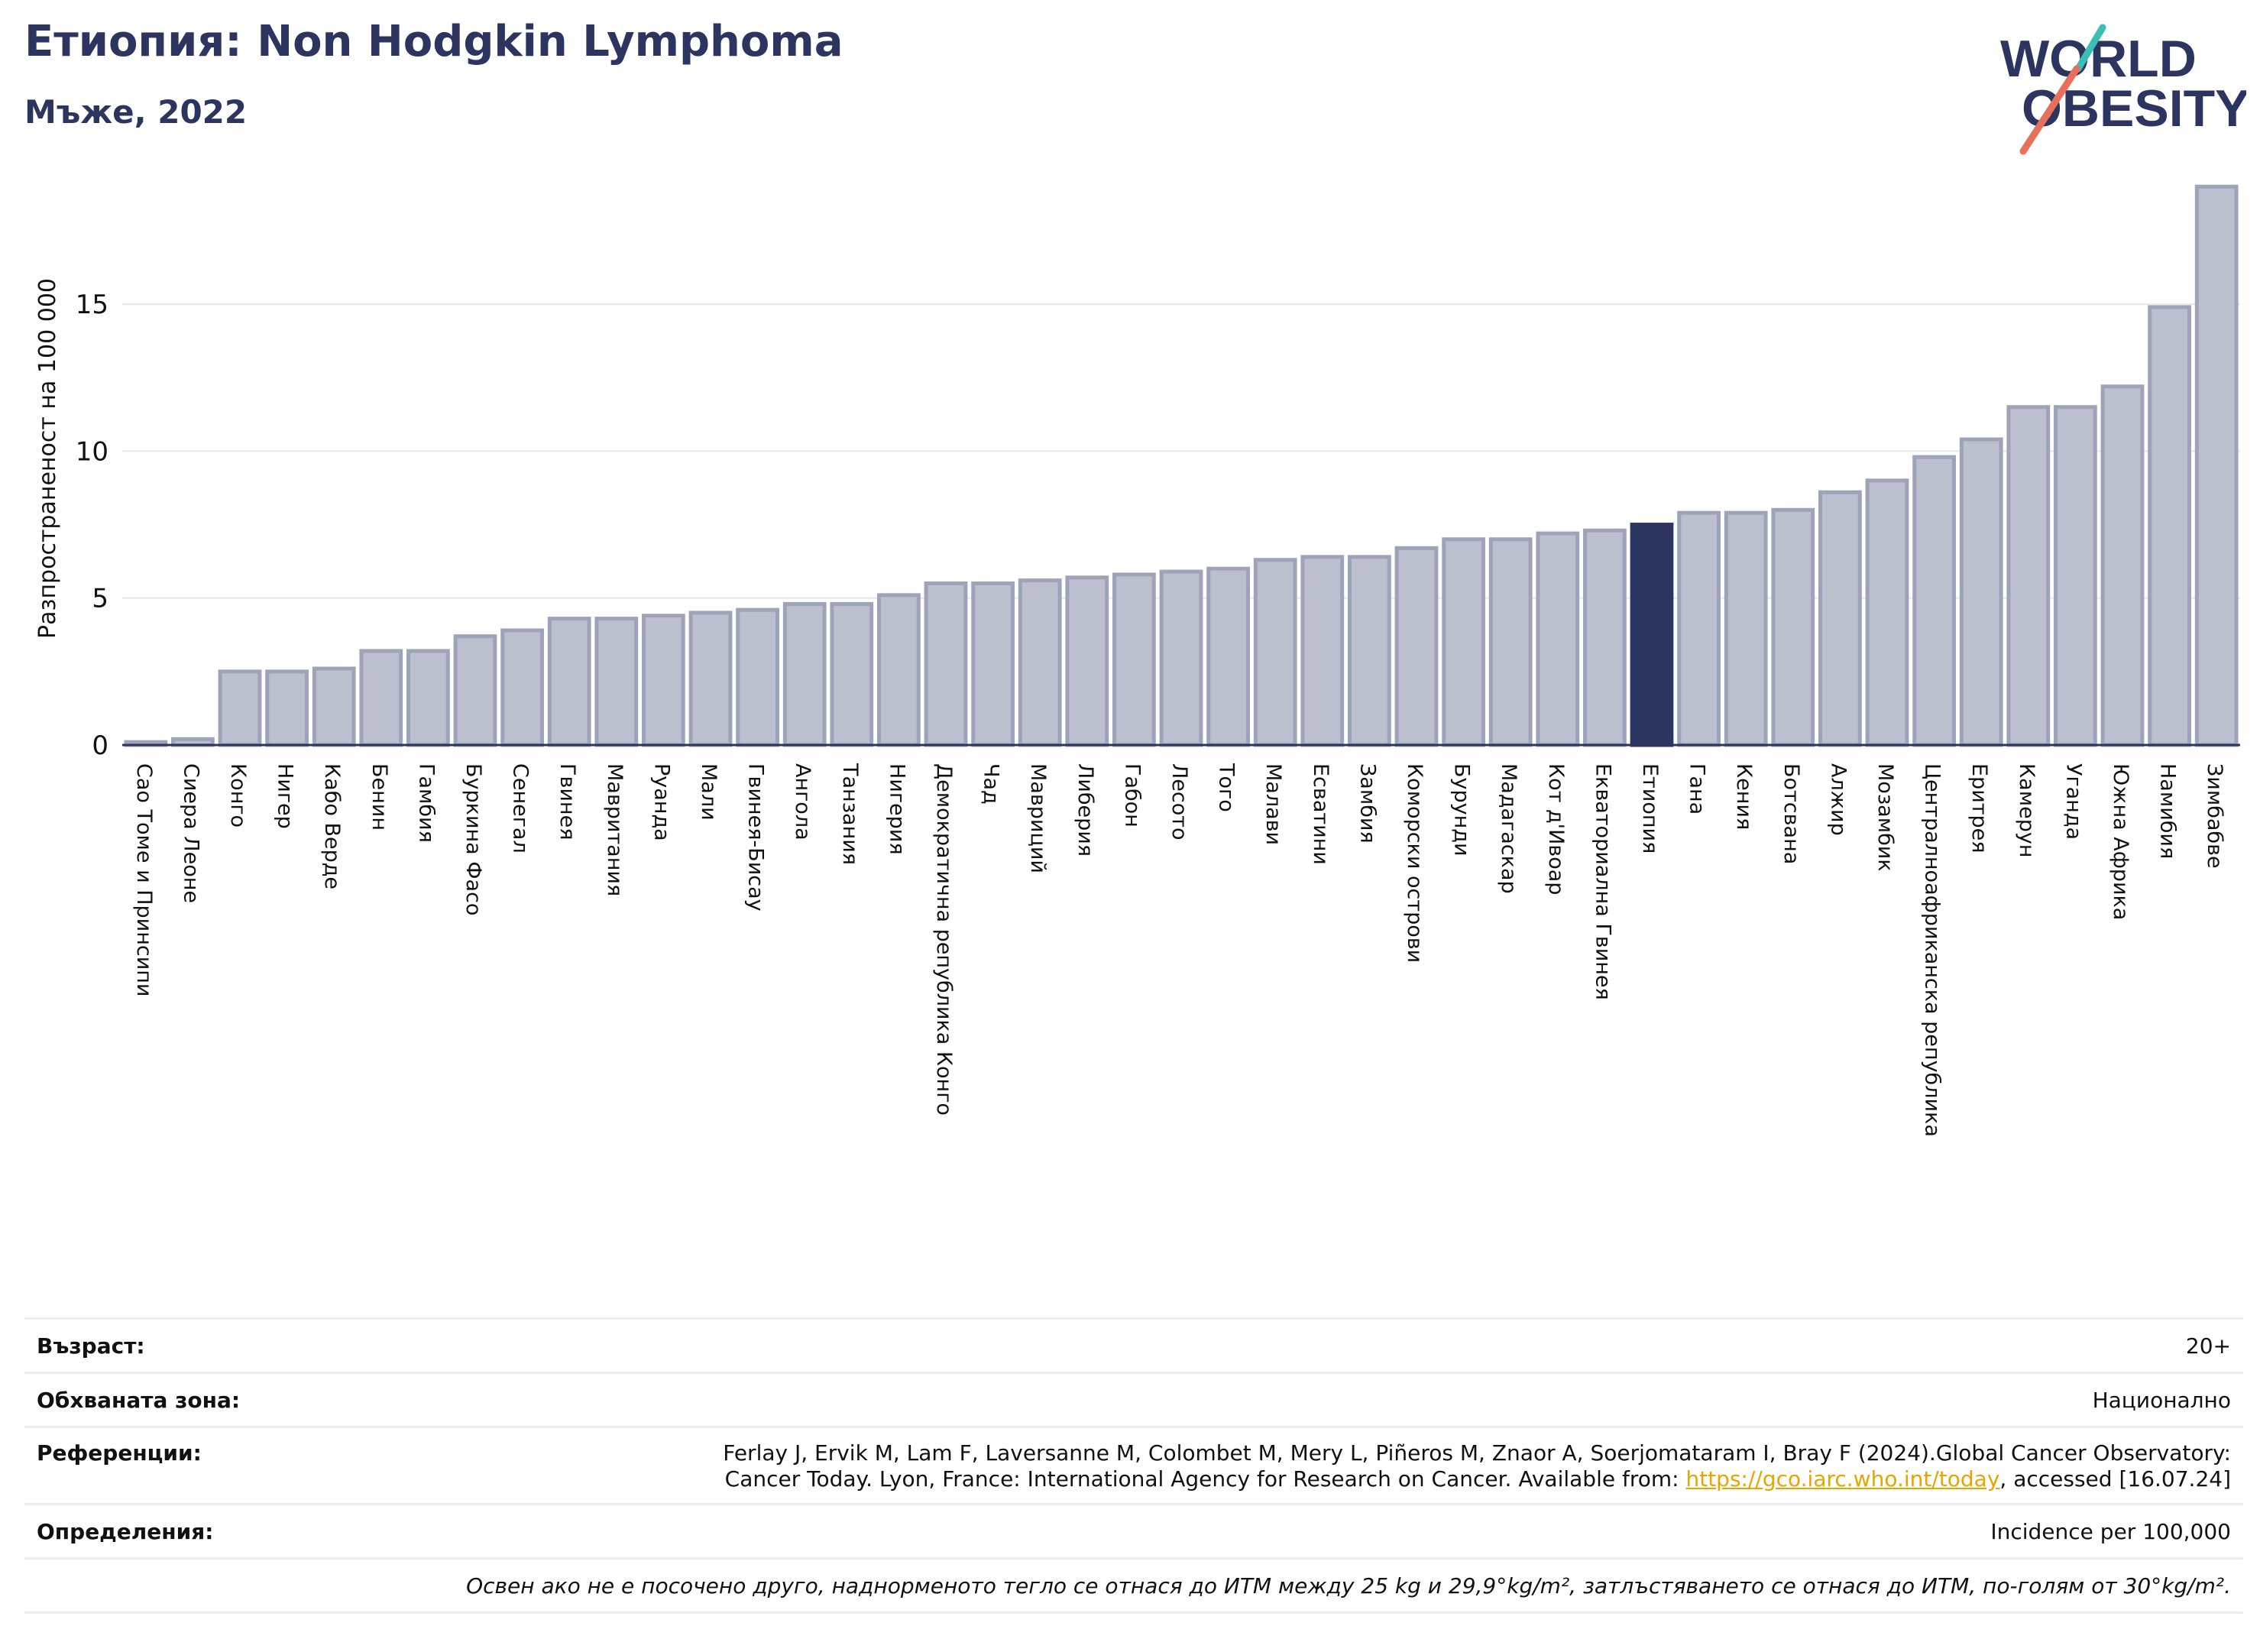 This screenshot has height=1652, width=2260. I want to click on x-tick-label: Есватини, so click(1320, 814).